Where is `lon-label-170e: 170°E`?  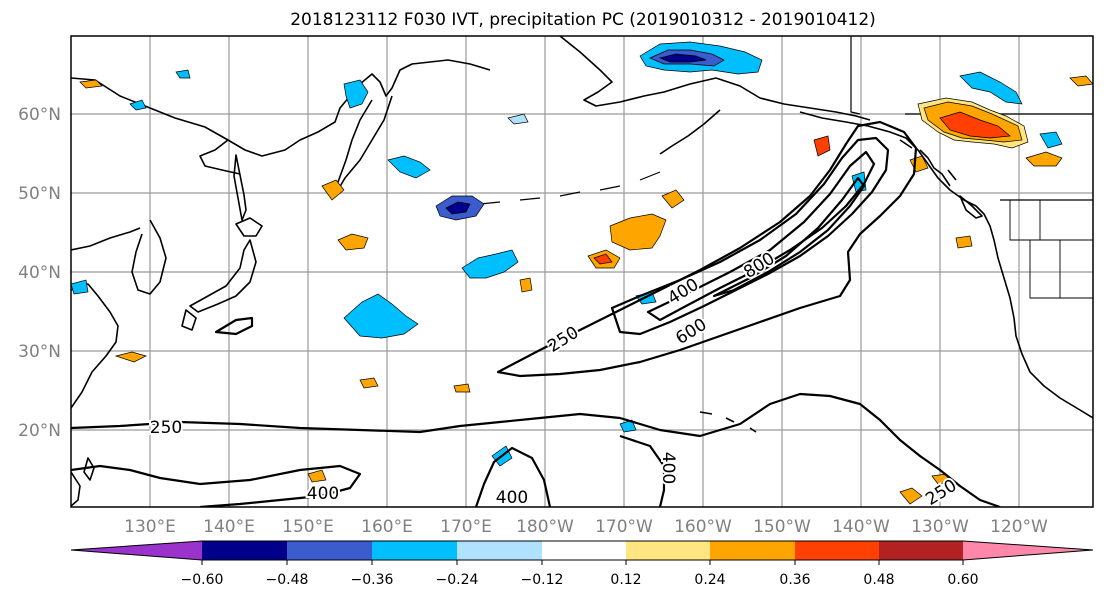 lon-label-170e: 170°E is located at coordinates (466, 527).